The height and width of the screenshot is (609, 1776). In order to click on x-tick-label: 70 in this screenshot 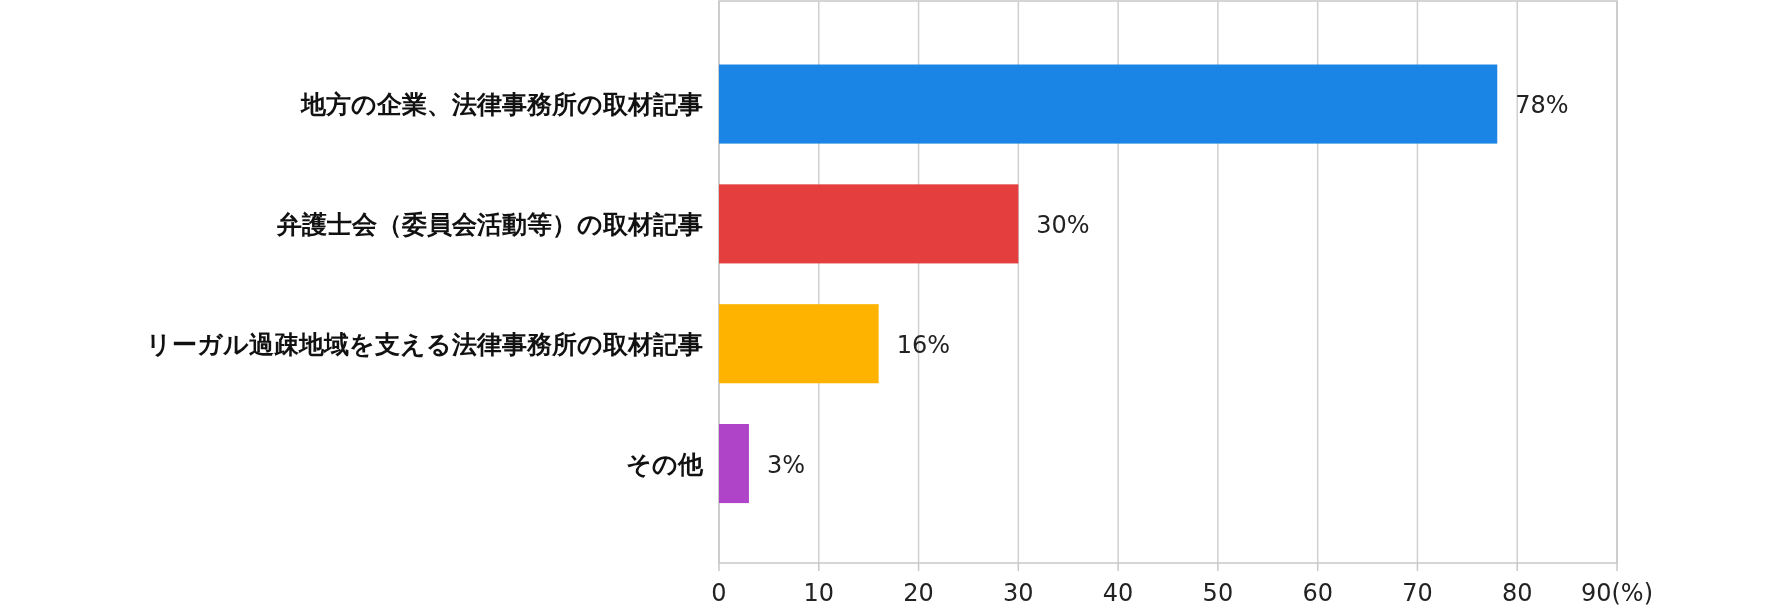, I will do `click(1417, 593)`.